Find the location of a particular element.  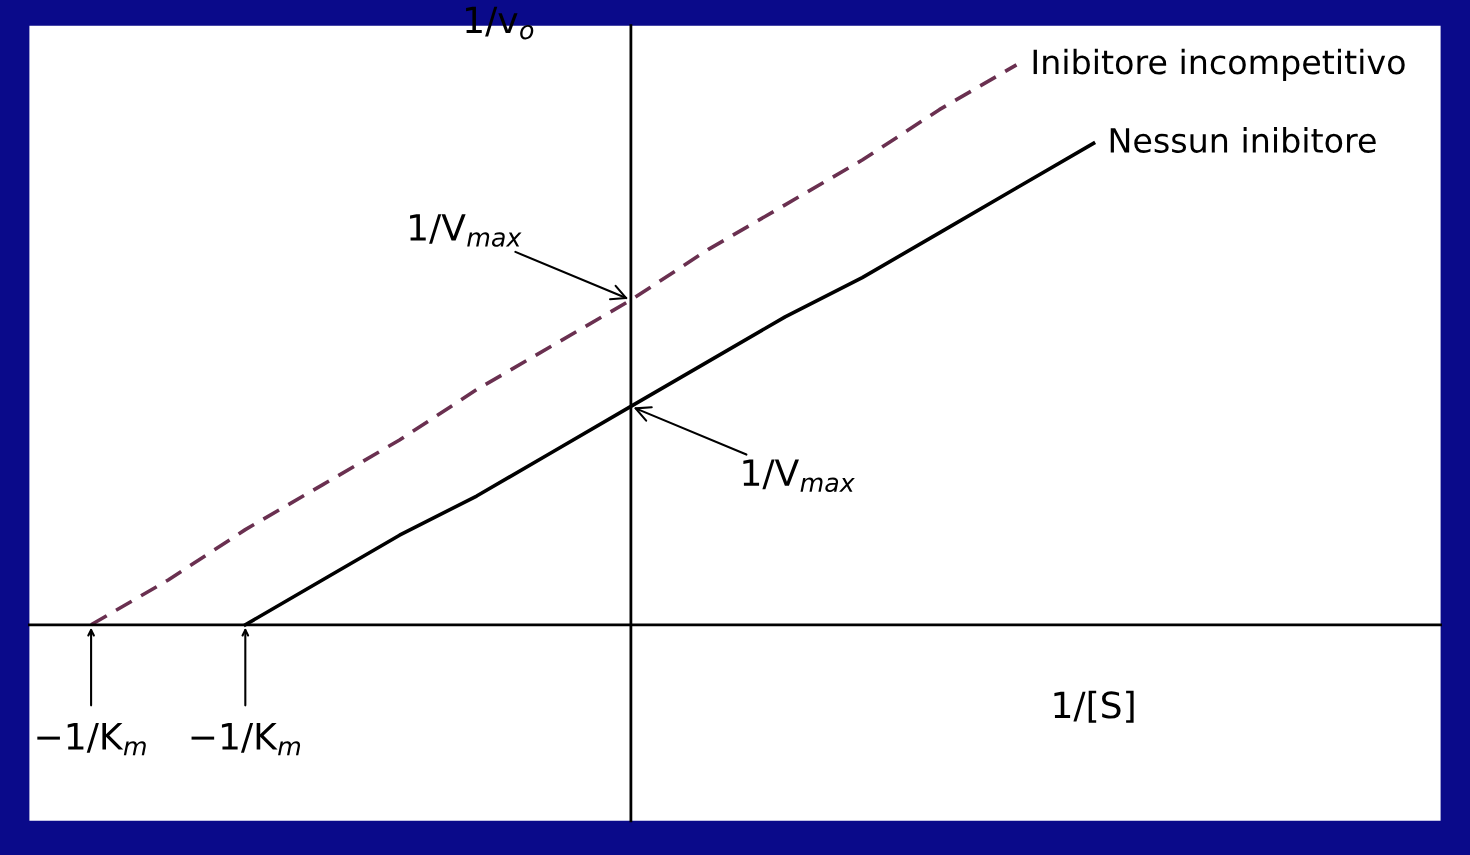

series-label: Nessun inibitore is located at coordinates (1243, 140).